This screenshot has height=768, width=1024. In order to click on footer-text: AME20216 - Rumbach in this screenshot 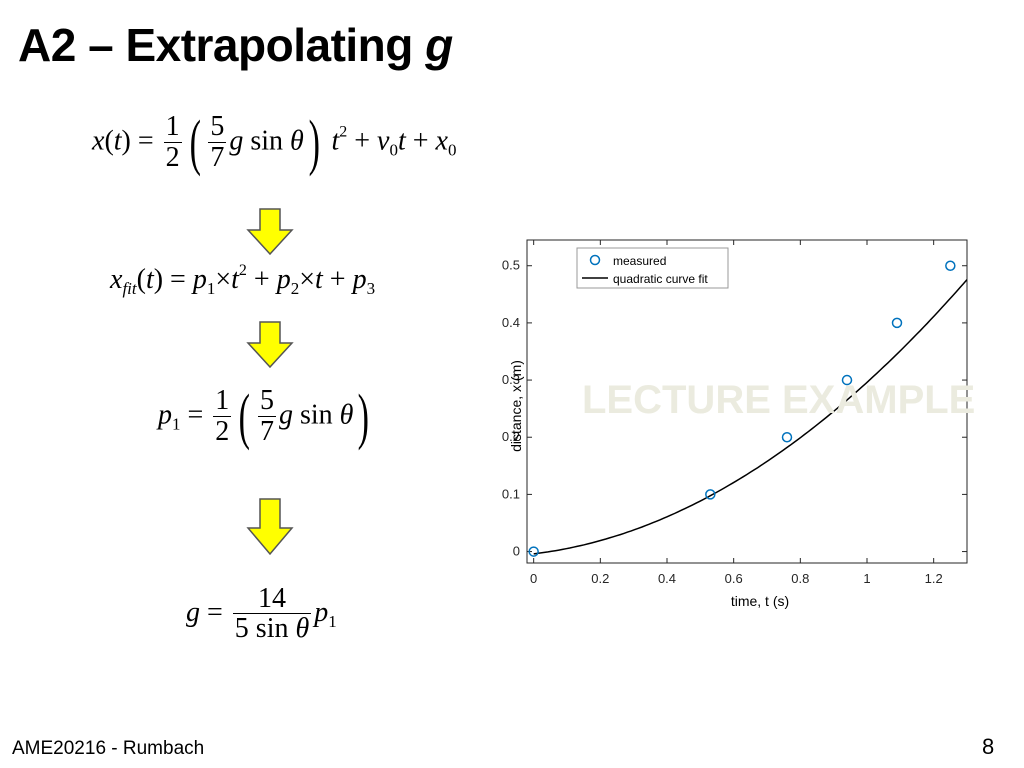, I will do `click(108, 748)`.